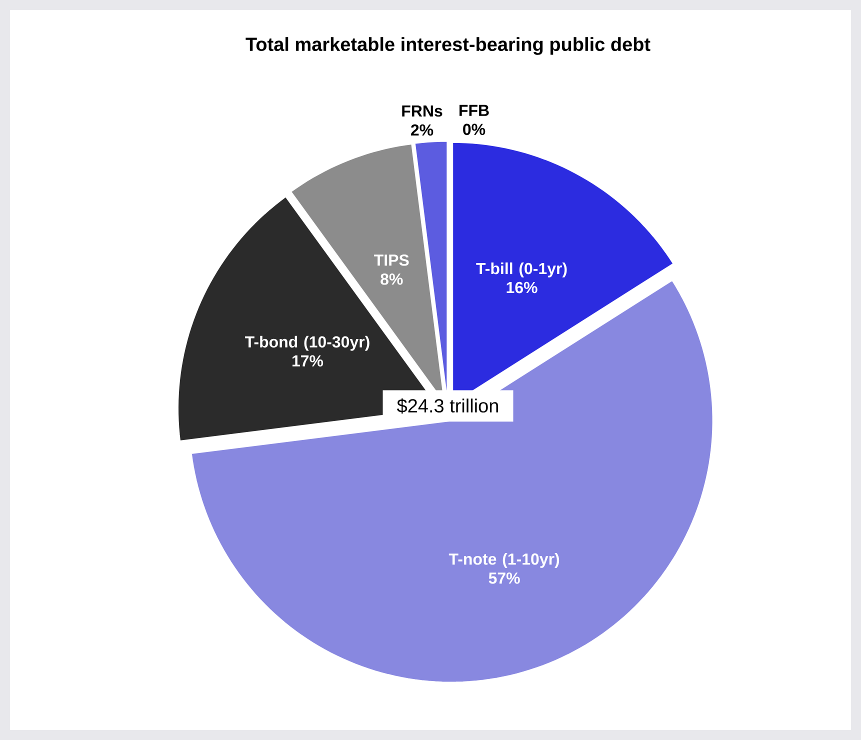  Describe the element at coordinates (422, 111) in the screenshot. I see `slice-label: FRNs` at that location.